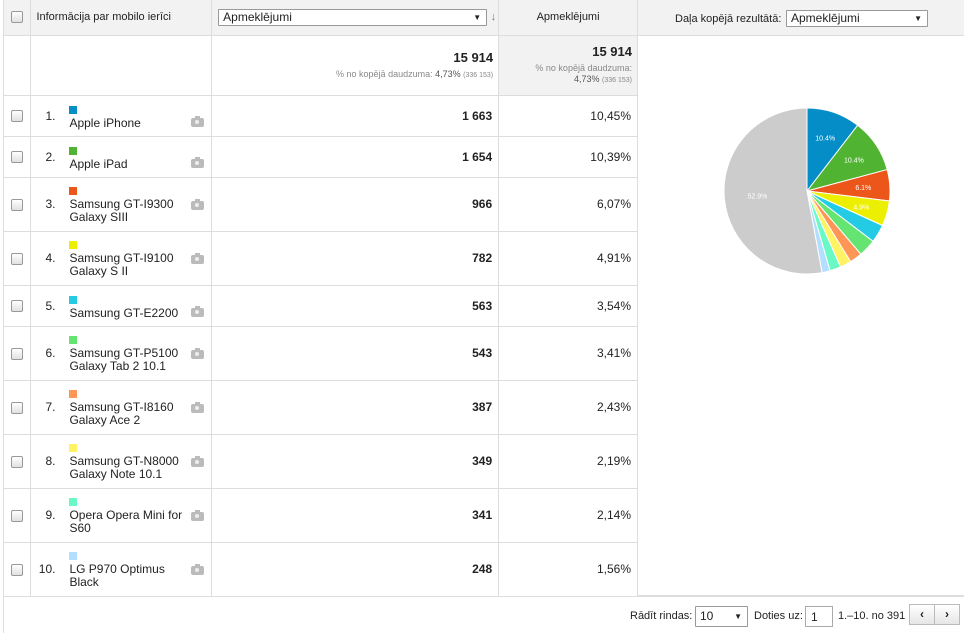 The height and width of the screenshot is (633, 964). What do you see at coordinates (586, 79) in the screenshot?
I see `total-sub-pct-2: 4,73%` at bounding box center [586, 79].